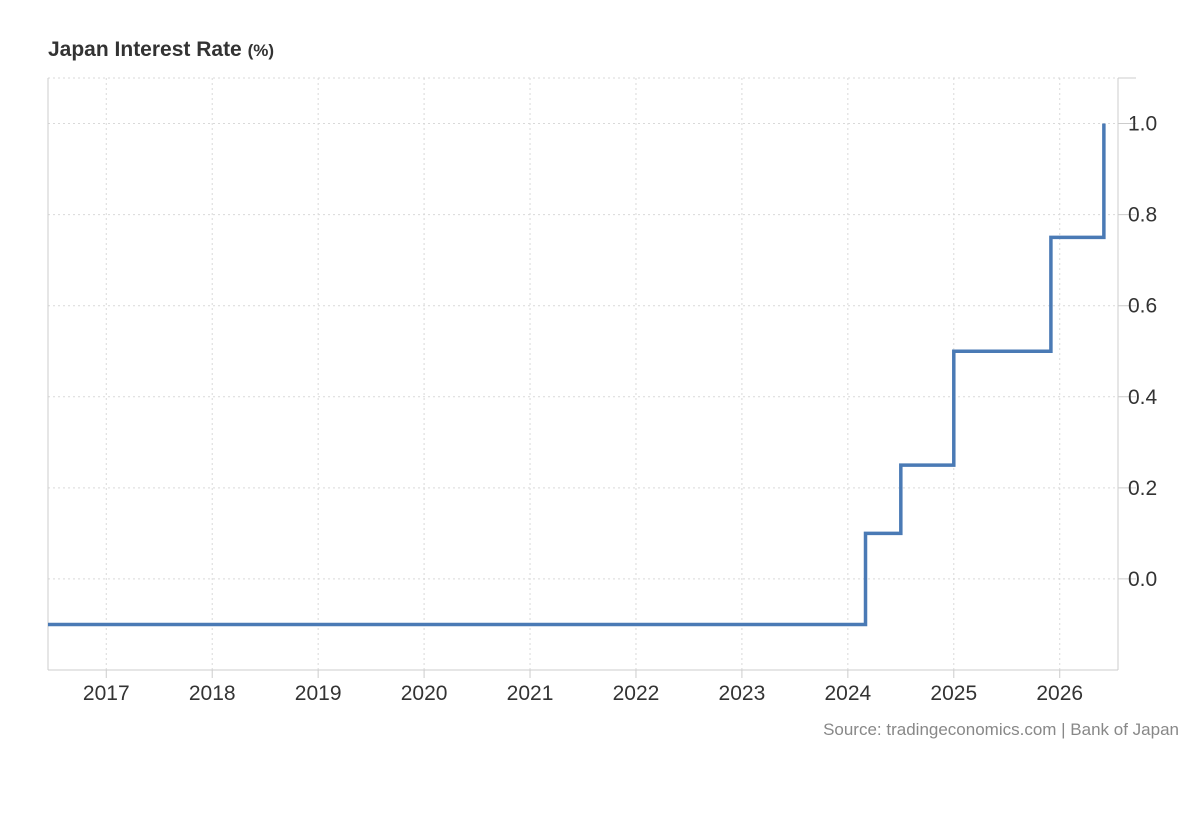 The width and height of the screenshot is (1200, 820). Describe the element at coordinates (1142, 488) in the screenshot. I see `y-tick-label: 0.2` at that location.